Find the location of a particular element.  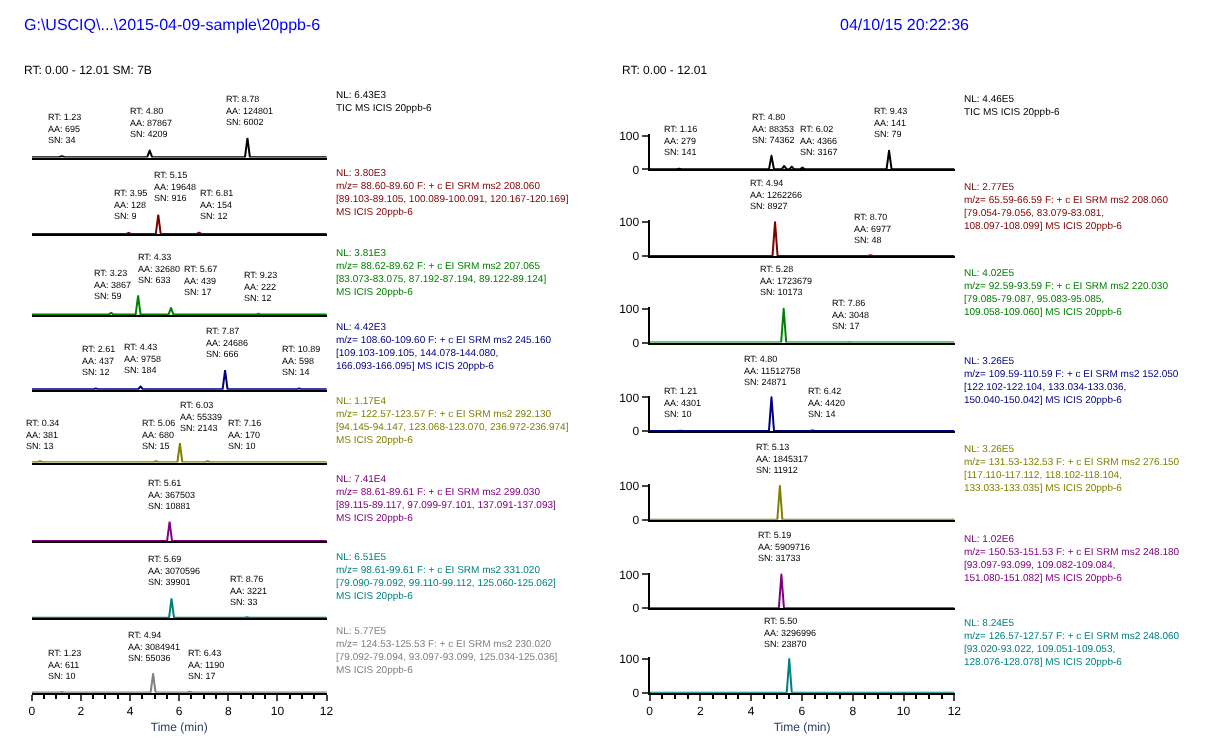

chart-title: G:\USCIQ\...\2015-04-09-sample\20ppb-6 is located at coordinates (173, 25).